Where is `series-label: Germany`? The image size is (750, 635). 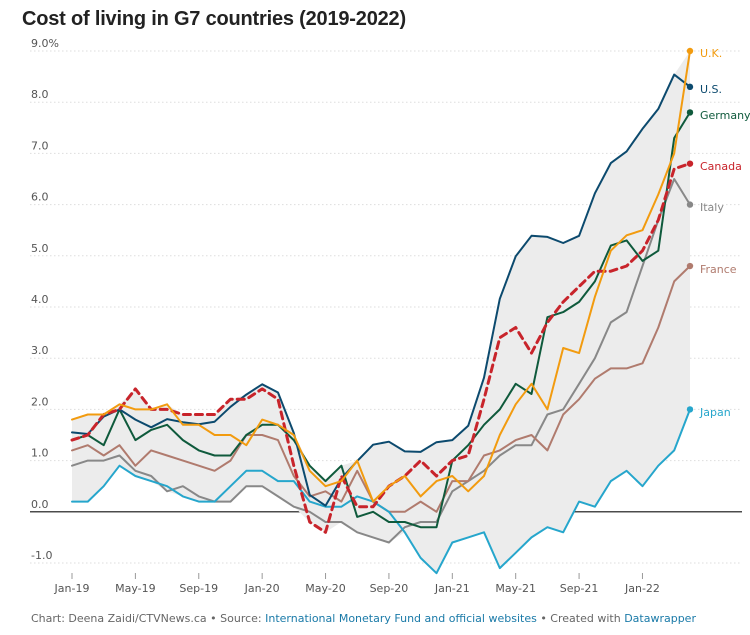 series-label: Germany is located at coordinates (725, 115).